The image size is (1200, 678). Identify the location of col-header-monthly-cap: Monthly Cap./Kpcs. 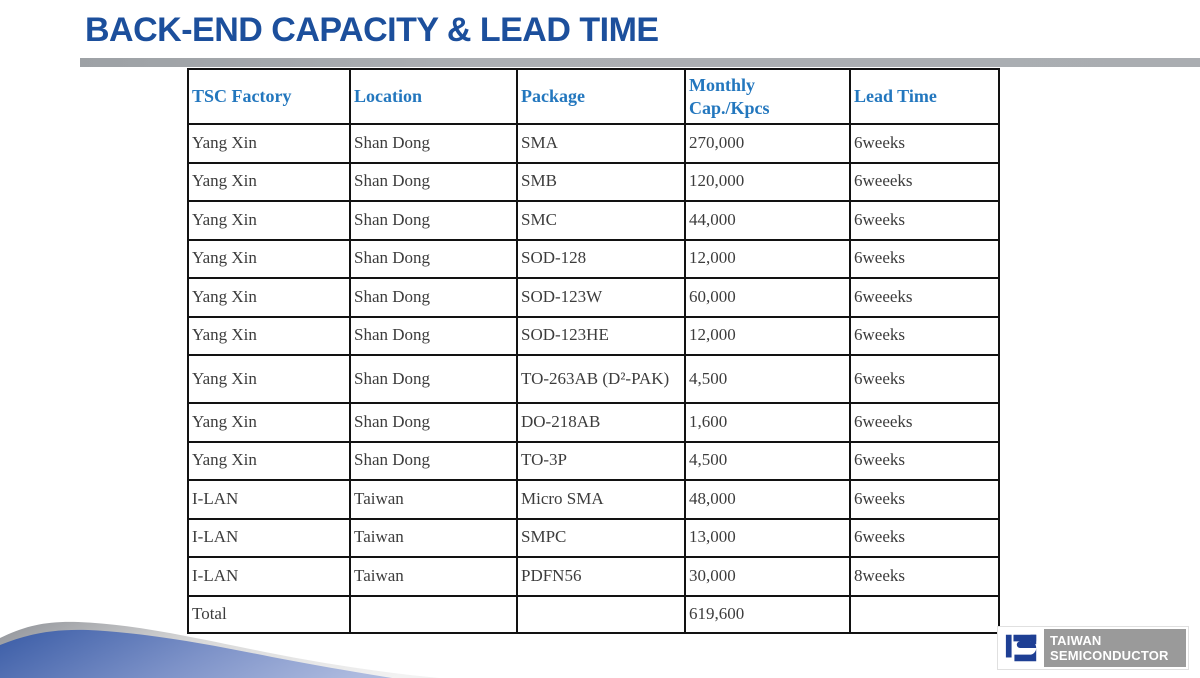
(767, 96).